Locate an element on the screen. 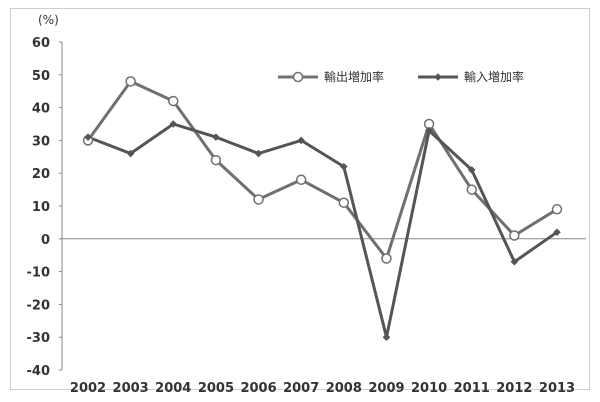 This screenshot has width=600, height=402. y-unit-label: (%) is located at coordinates (48, 20).